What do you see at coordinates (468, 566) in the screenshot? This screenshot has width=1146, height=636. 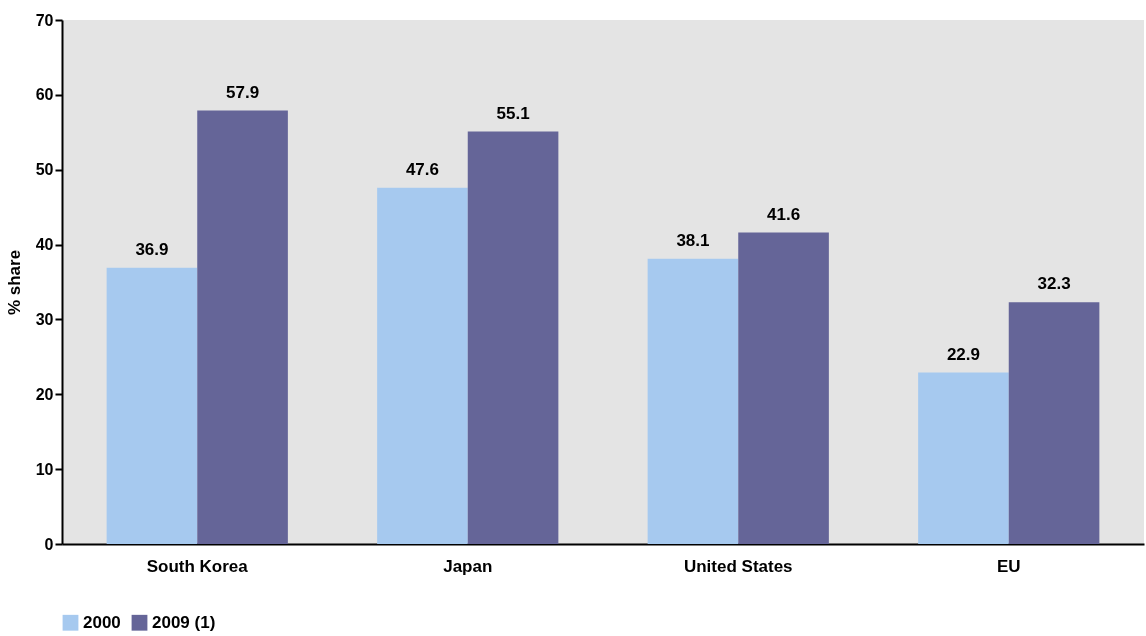 I see `x-tick-label: Japan` at bounding box center [468, 566].